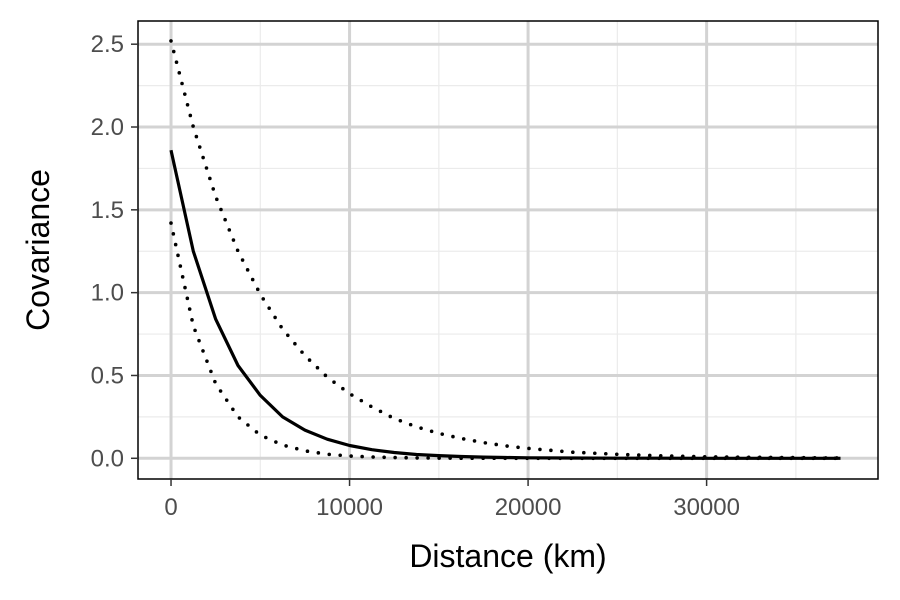 Image resolution: width=900 pixels, height=600 pixels. I want to click on y-tick-label: 1.0, so click(107, 293).